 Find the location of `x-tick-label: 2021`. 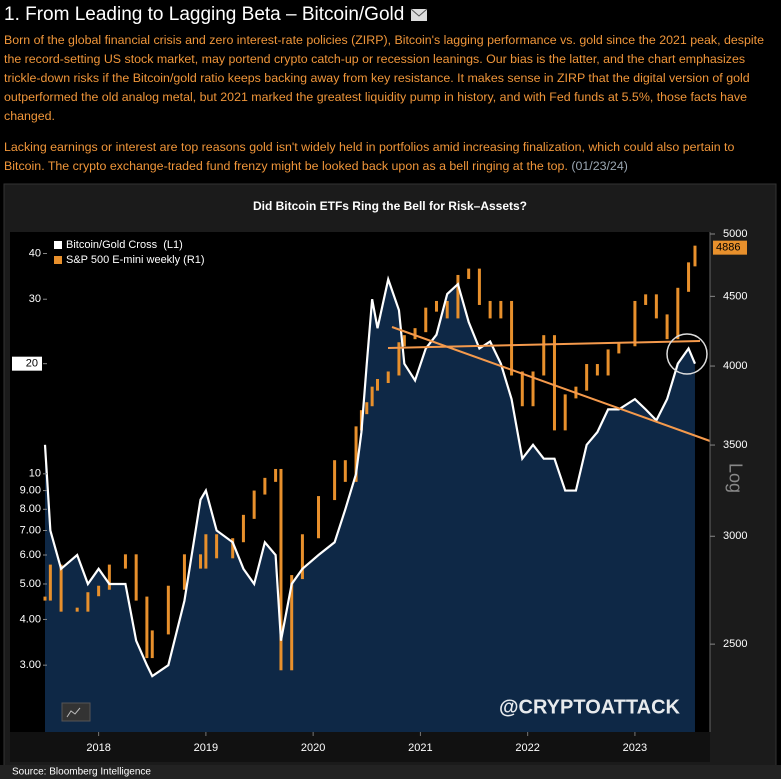

x-tick-label: 2021 is located at coordinates (420, 748).